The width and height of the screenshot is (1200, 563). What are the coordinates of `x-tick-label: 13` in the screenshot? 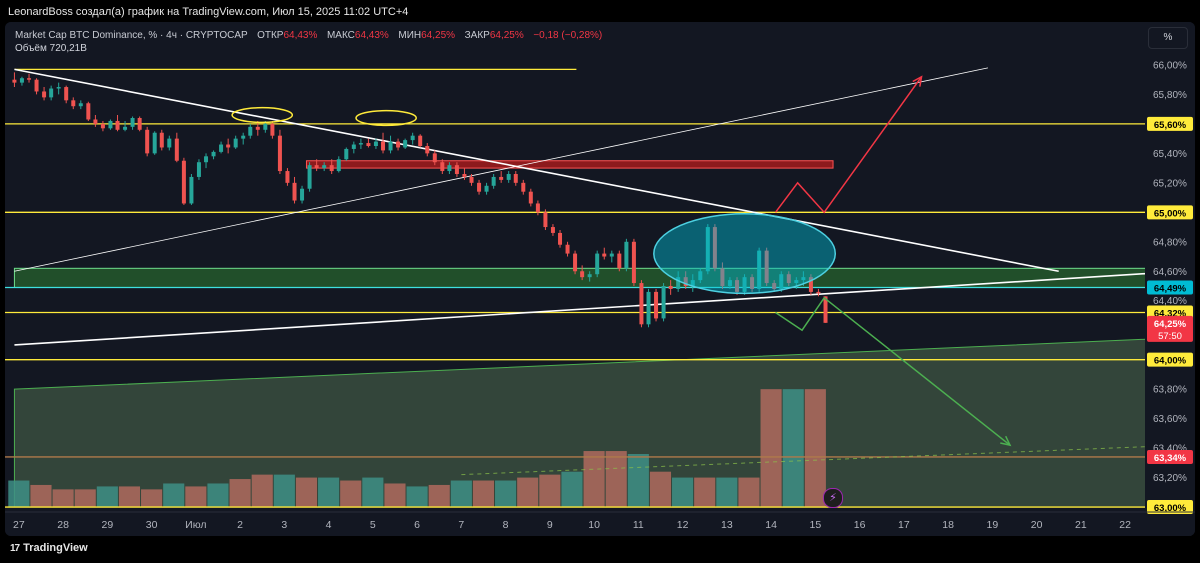 It's located at (727, 525).